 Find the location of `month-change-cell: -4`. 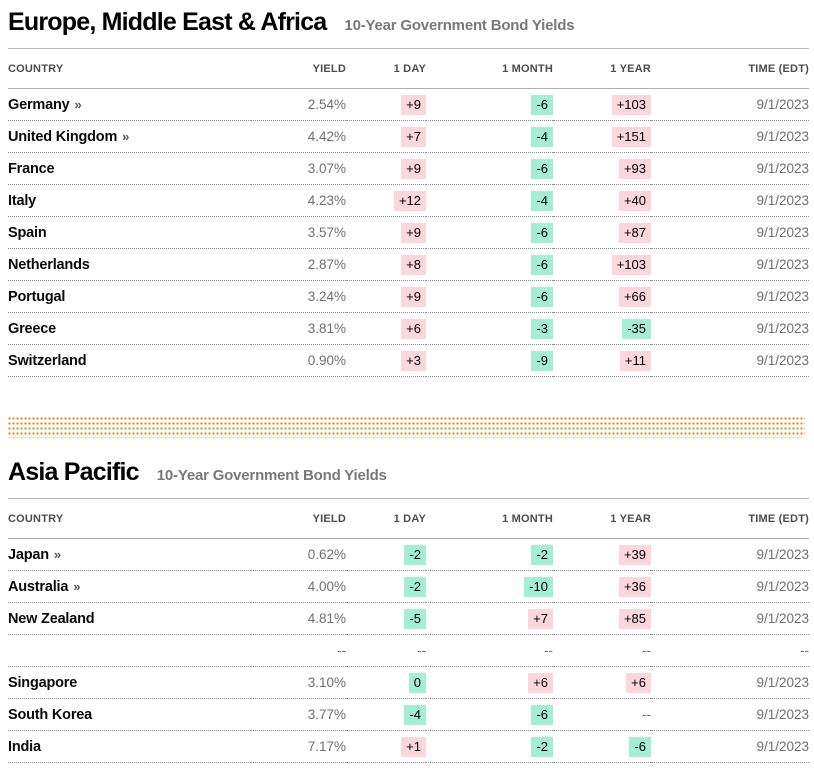

month-change-cell: -4 is located at coordinates (489, 200).